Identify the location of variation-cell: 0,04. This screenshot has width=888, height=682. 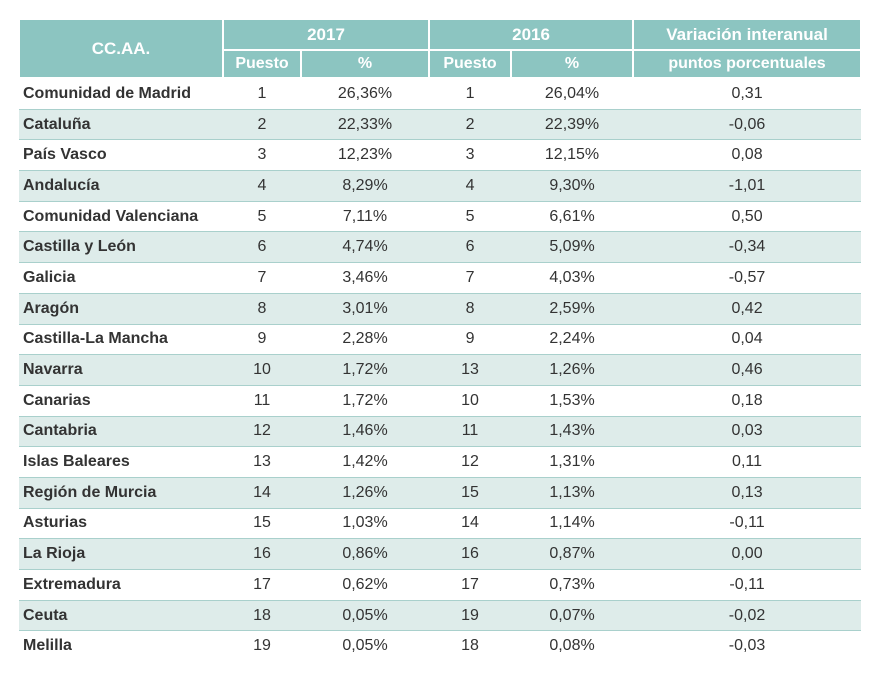
(747, 340).